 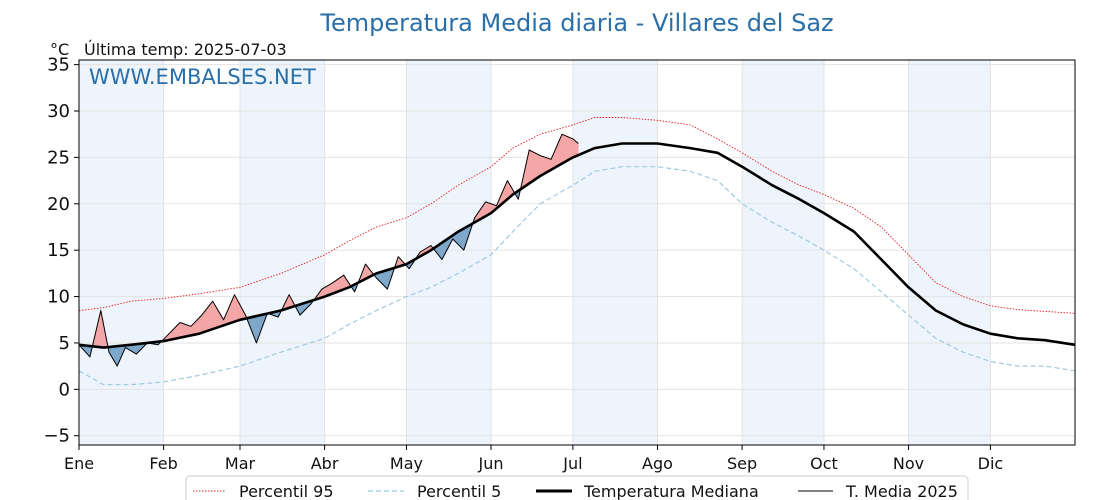 What do you see at coordinates (58, 204) in the screenshot?
I see `y-tick-label: 20` at bounding box center [58, 204].